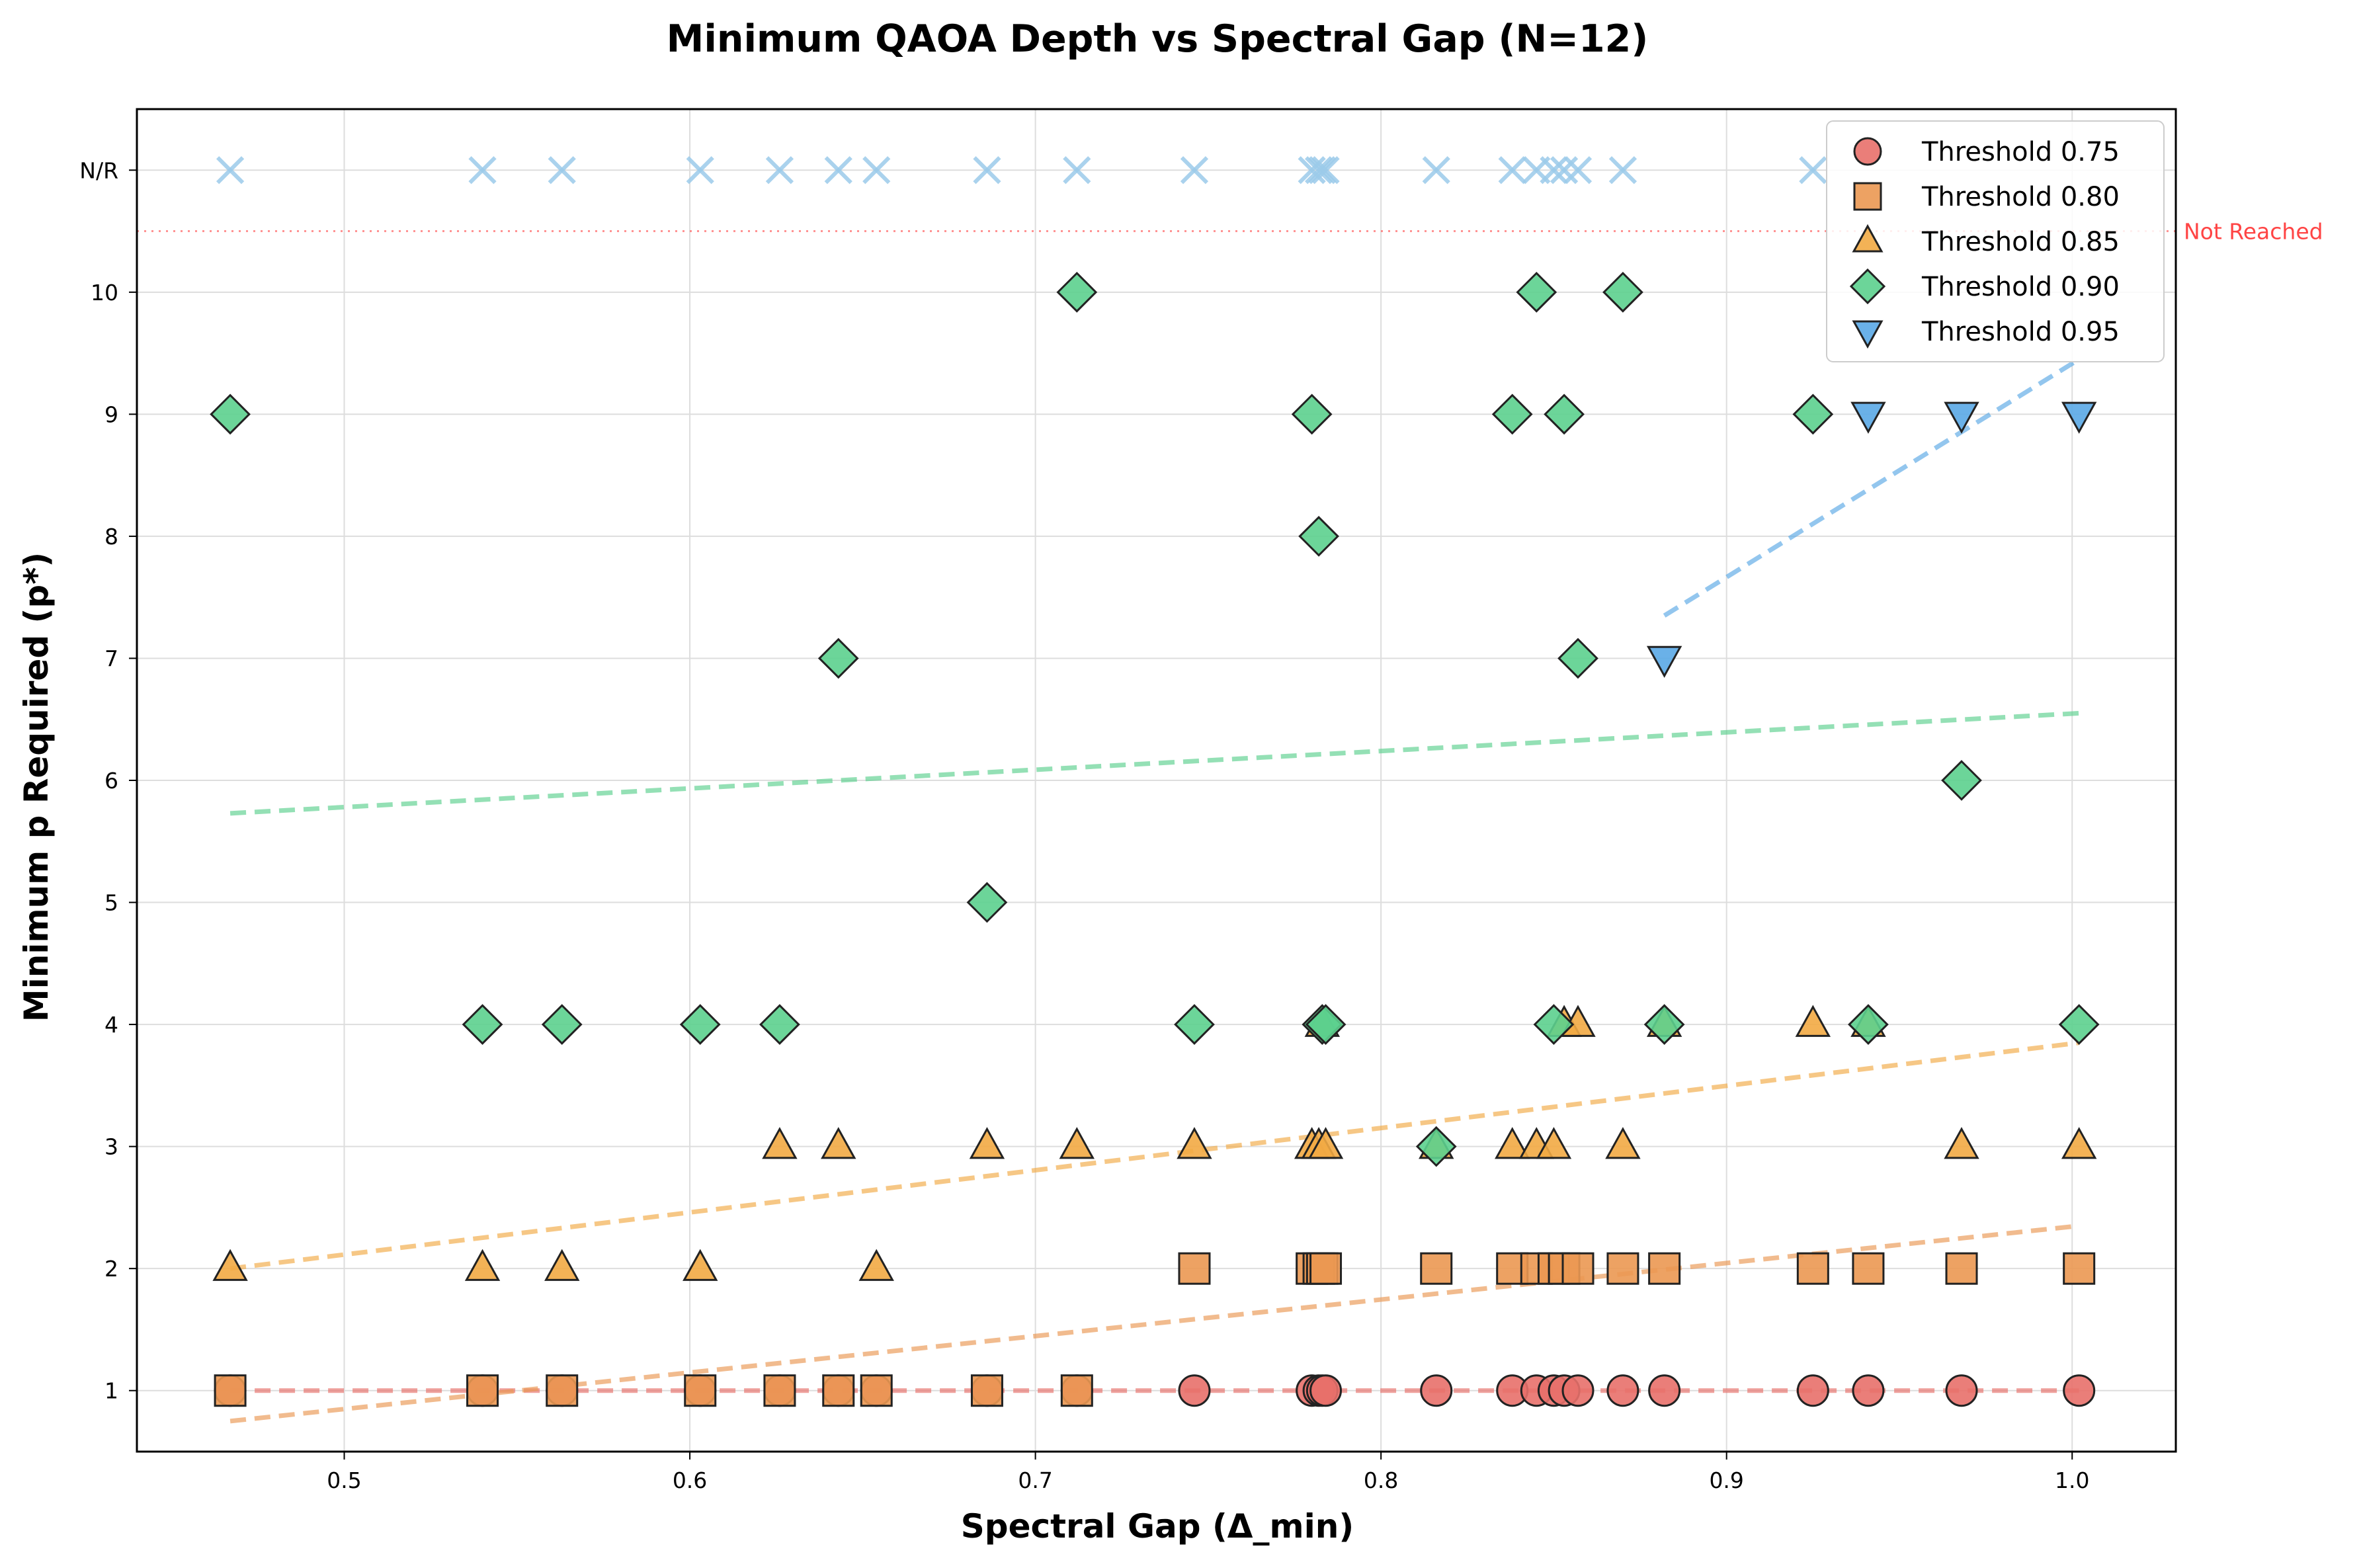 The width and height of the screenshot is (2361, 1568). I want to click on y-tick-label: 2, so click(111, 1269).